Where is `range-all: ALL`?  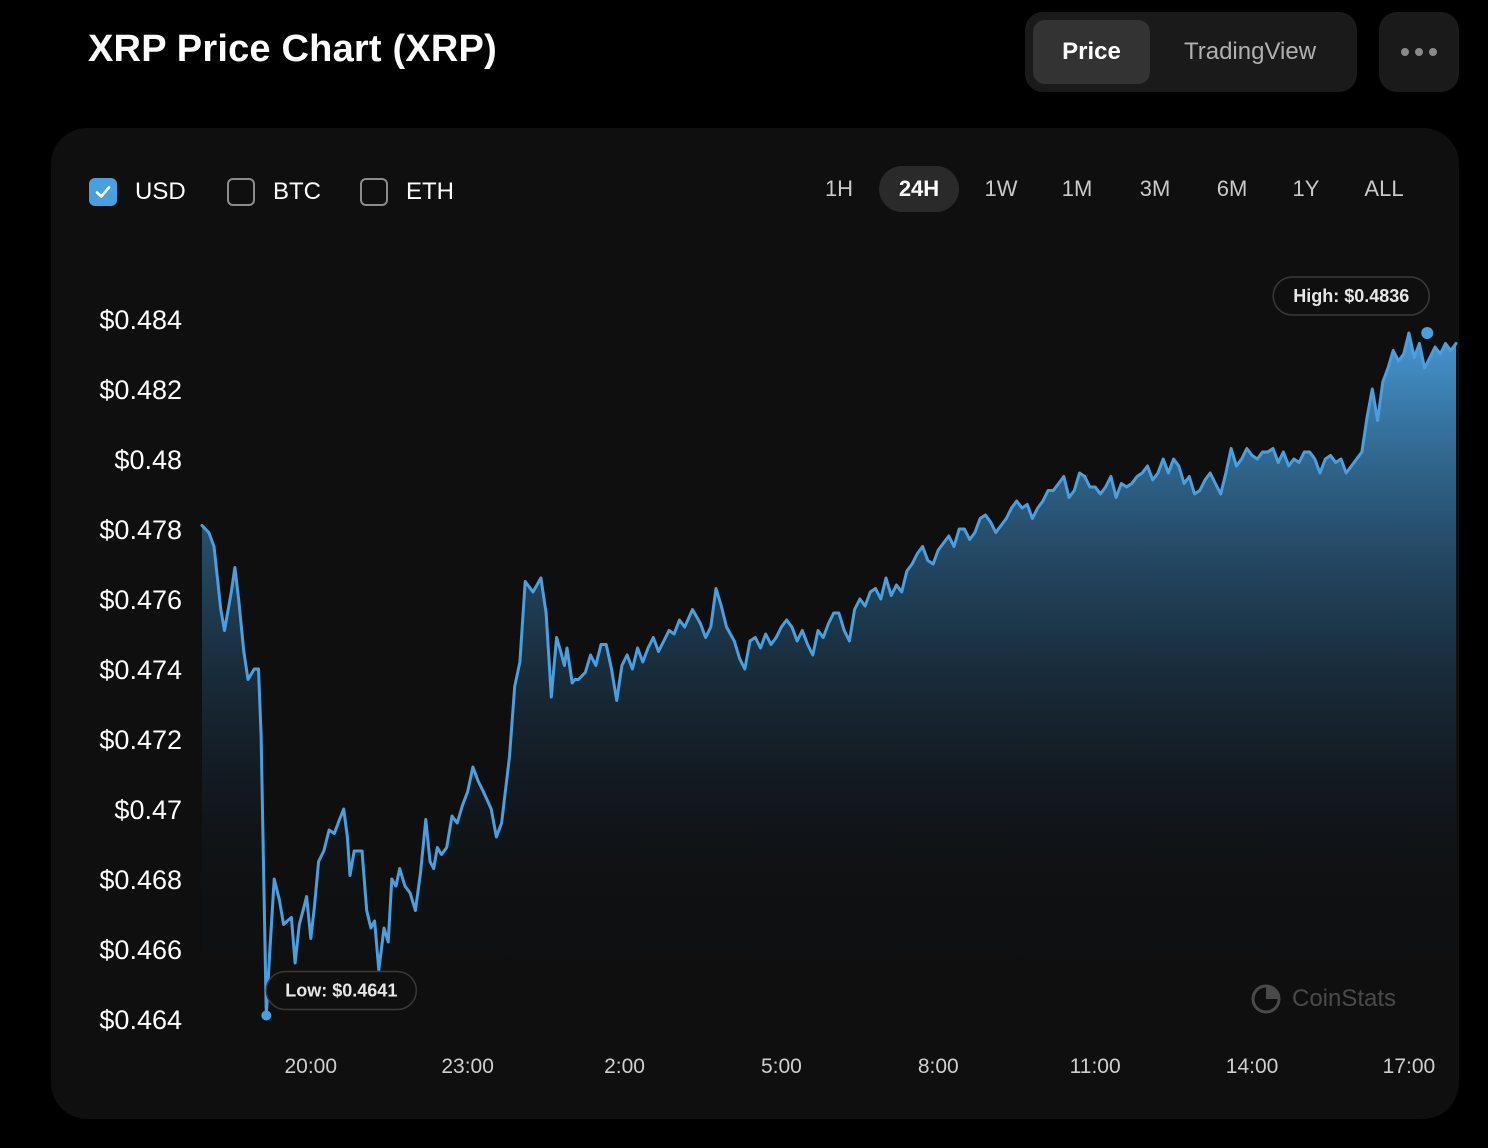 range-all: ALL is located at coordinates (1384, 188).